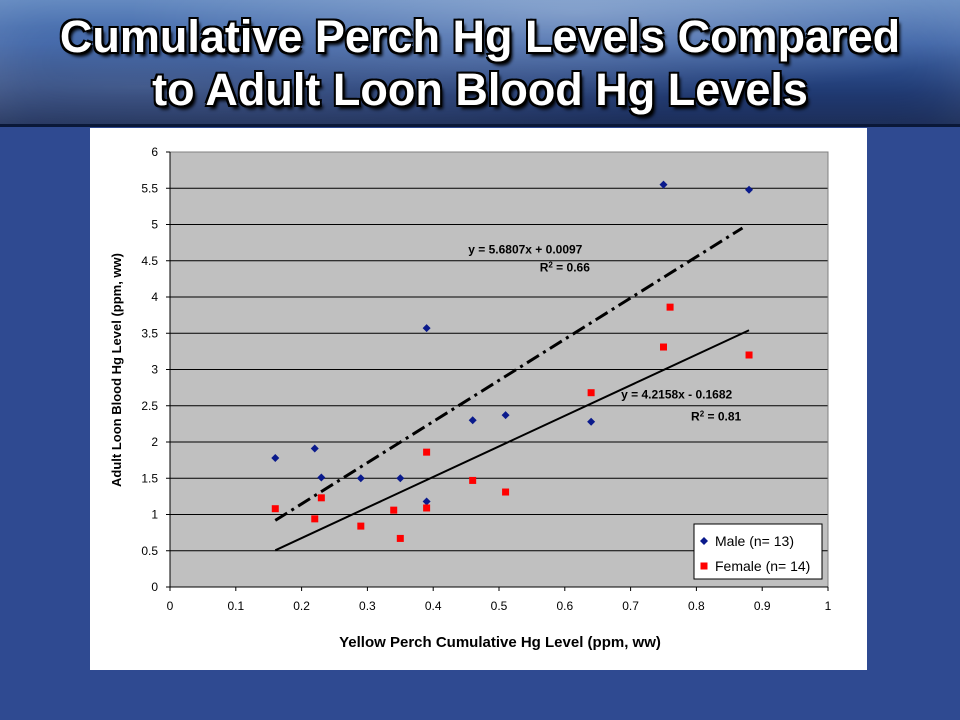 This screenshot has width=960, height=720. I want to click on y-axis-label: Adult Loon Blood Hg Level (ppm, ww), so click(116, 370).